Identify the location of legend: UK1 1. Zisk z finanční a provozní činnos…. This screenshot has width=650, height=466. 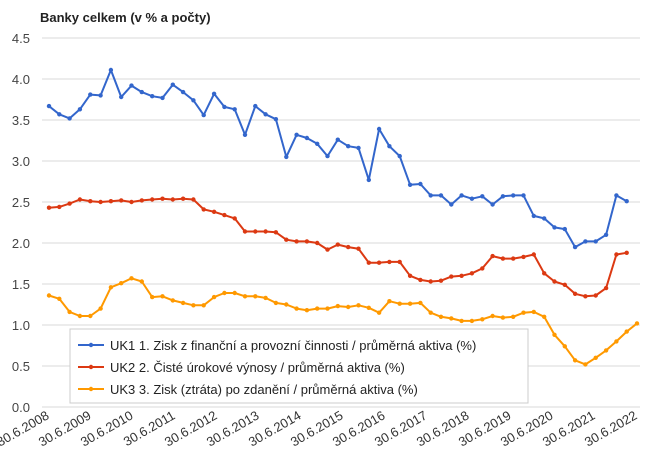
(299, 366).